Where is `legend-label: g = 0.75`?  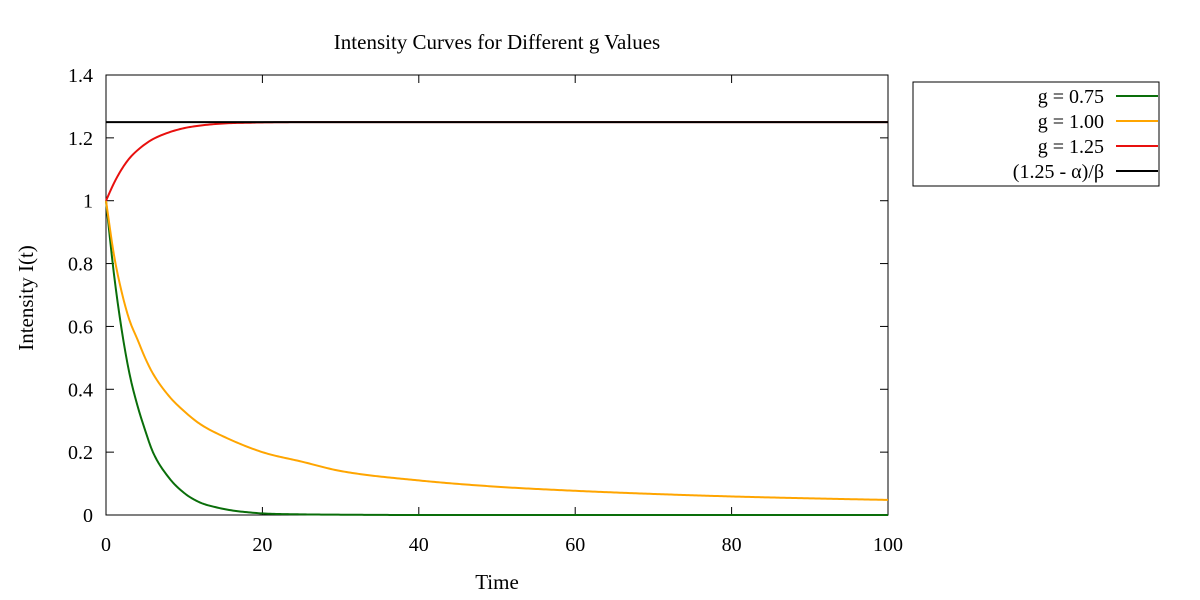 legend-label: g = 0.75 is located at coordinates (1071, 97).